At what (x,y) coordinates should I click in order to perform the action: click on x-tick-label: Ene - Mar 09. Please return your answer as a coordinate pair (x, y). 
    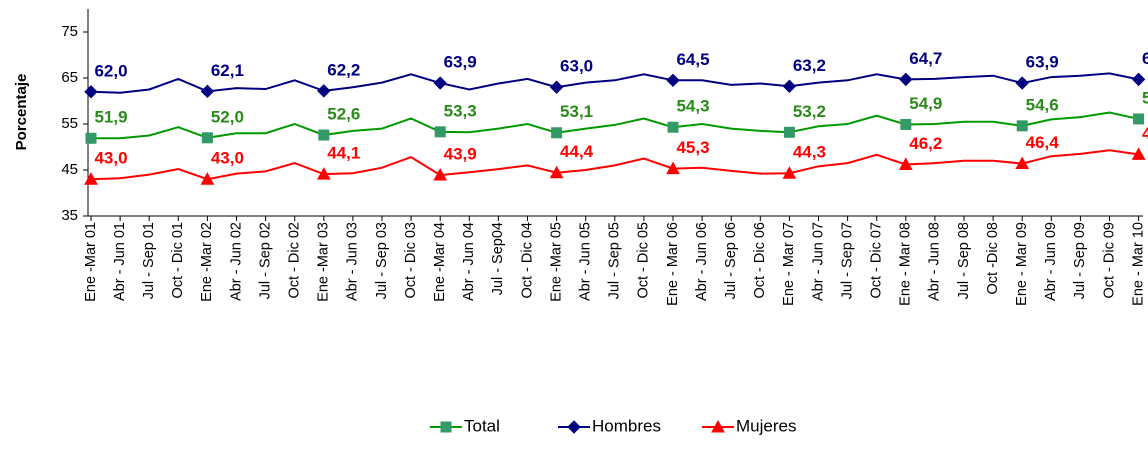
    Looking at the image, I should click on (1022, 264).